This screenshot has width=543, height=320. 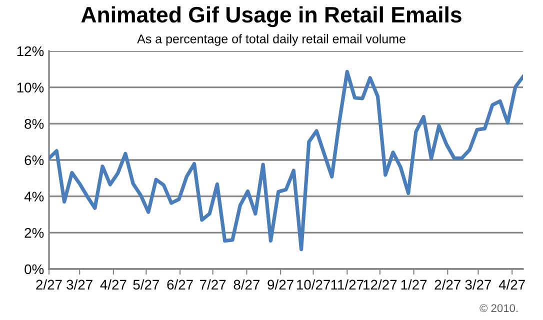 I want to click on y-tick-label: 6%, so click(x=34, y=160).